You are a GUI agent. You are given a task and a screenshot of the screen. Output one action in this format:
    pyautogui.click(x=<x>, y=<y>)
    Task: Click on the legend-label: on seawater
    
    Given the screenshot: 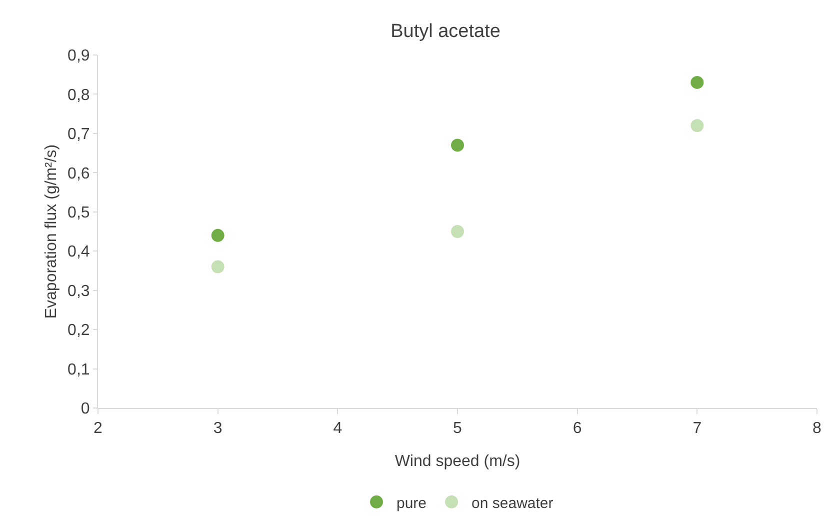 What is the action you would take?
    pyautogui.click(x=513, y=503)
    